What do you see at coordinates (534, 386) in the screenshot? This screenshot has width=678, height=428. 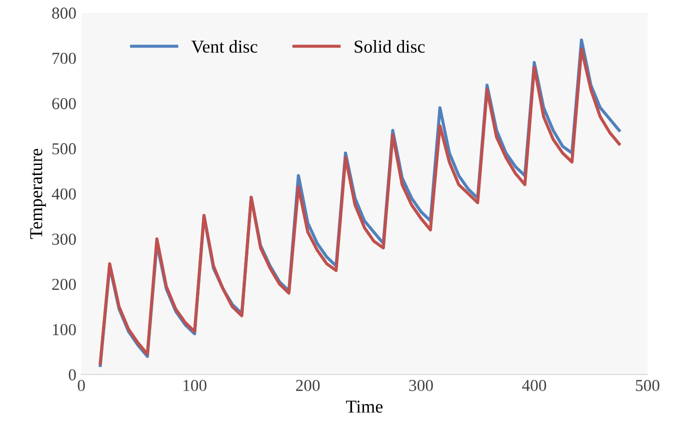 I see `x-tick-label: 400` at bounding box center [534, 386].